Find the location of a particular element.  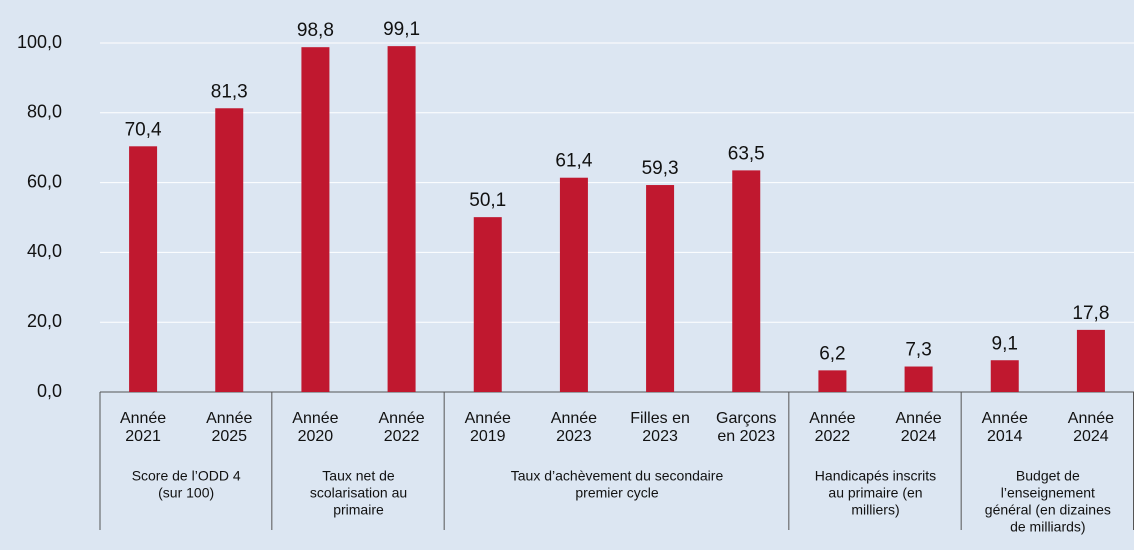

data-label: 17,8 is located at coordinates (1090, 313).